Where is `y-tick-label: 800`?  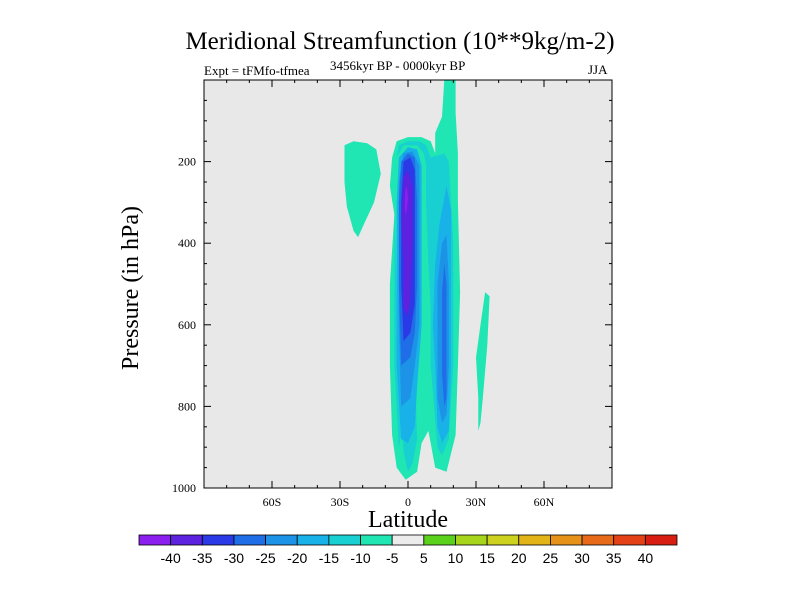
y-tick-label: 800 is located at coordinates (187, 406).